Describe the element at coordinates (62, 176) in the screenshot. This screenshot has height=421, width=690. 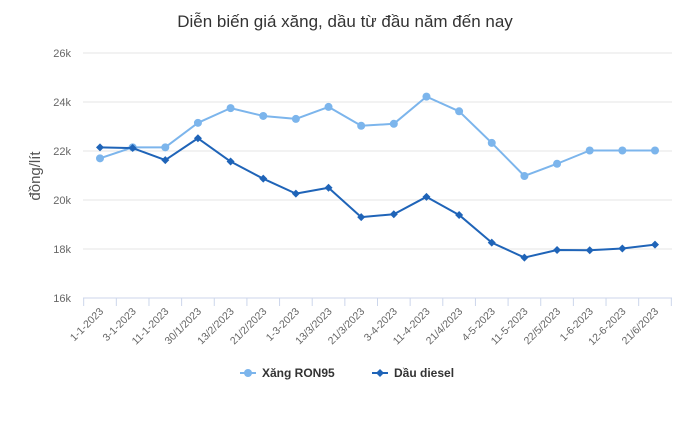
I see `y-axis-ticks: 16k 18k 20k 22k 24k 26k` at that location.